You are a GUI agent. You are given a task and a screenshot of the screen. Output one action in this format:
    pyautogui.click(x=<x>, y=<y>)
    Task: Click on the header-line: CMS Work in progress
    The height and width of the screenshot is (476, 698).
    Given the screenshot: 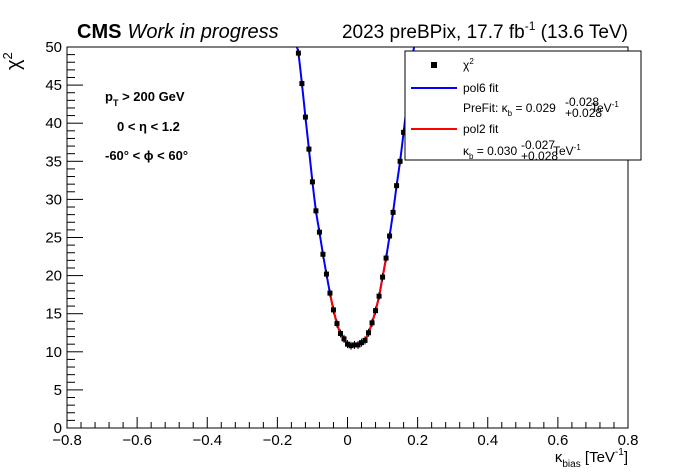 What is the action you would take?
    pyautogui.click(x=178, y=32)
    